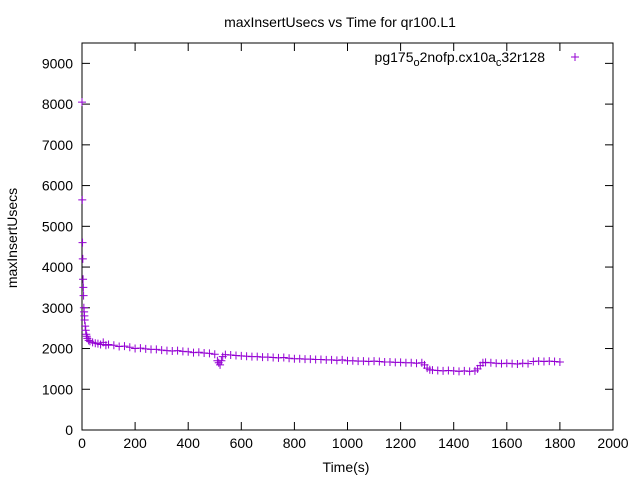  Describe the element at coordinates (506, 443) in the screenshot. I see `x-tick-label: 1600` at that location.